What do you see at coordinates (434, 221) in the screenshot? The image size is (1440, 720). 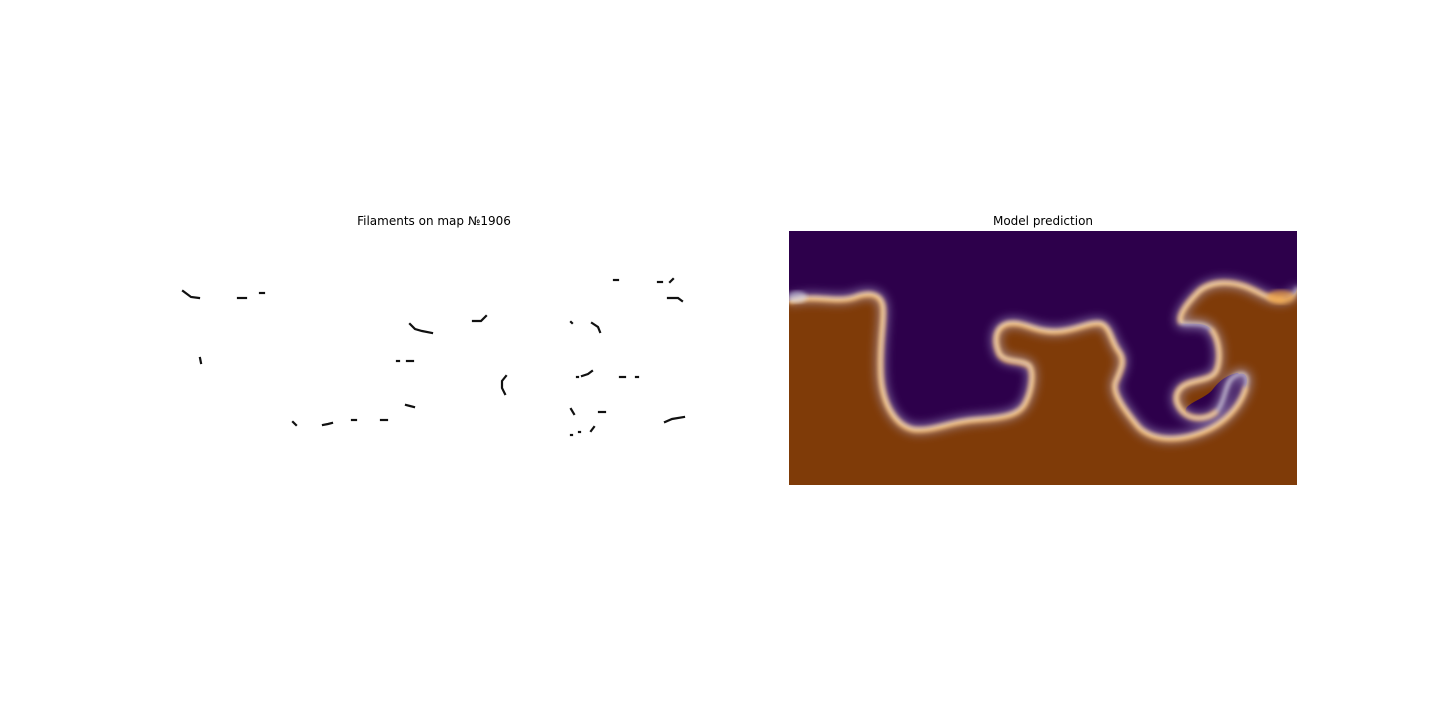 I see `left-panel-title: Filaments on map №1906` at bounding box center [434, 221].